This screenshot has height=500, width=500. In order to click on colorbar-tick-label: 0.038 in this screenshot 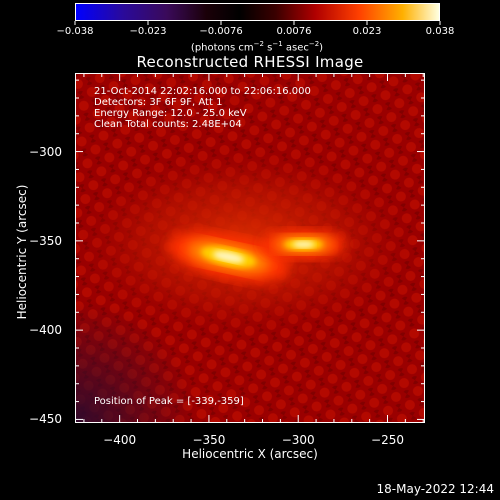, I will do `click(440, 31)`.